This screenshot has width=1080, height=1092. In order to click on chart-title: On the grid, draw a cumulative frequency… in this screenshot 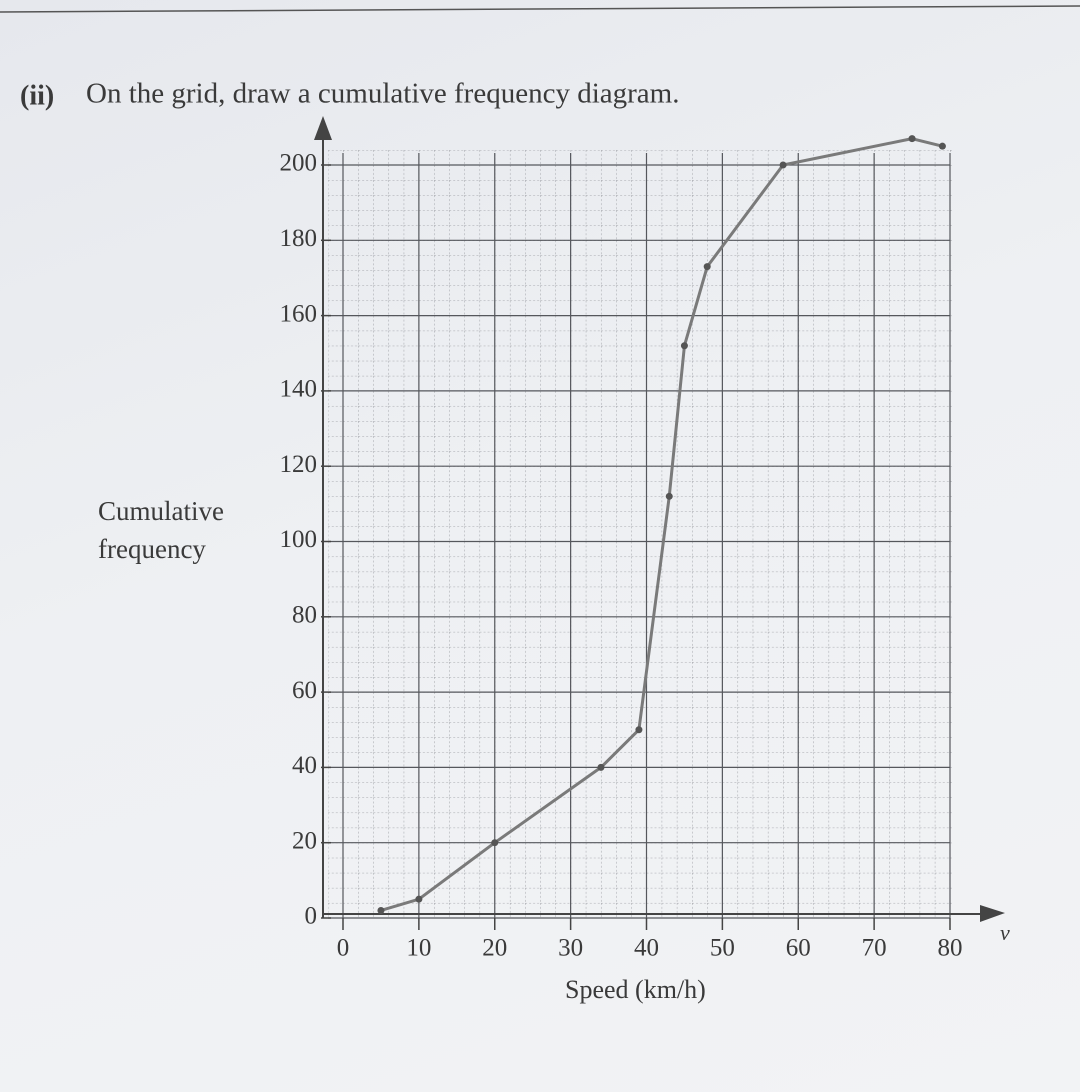, I will do `click(382, 94)`.